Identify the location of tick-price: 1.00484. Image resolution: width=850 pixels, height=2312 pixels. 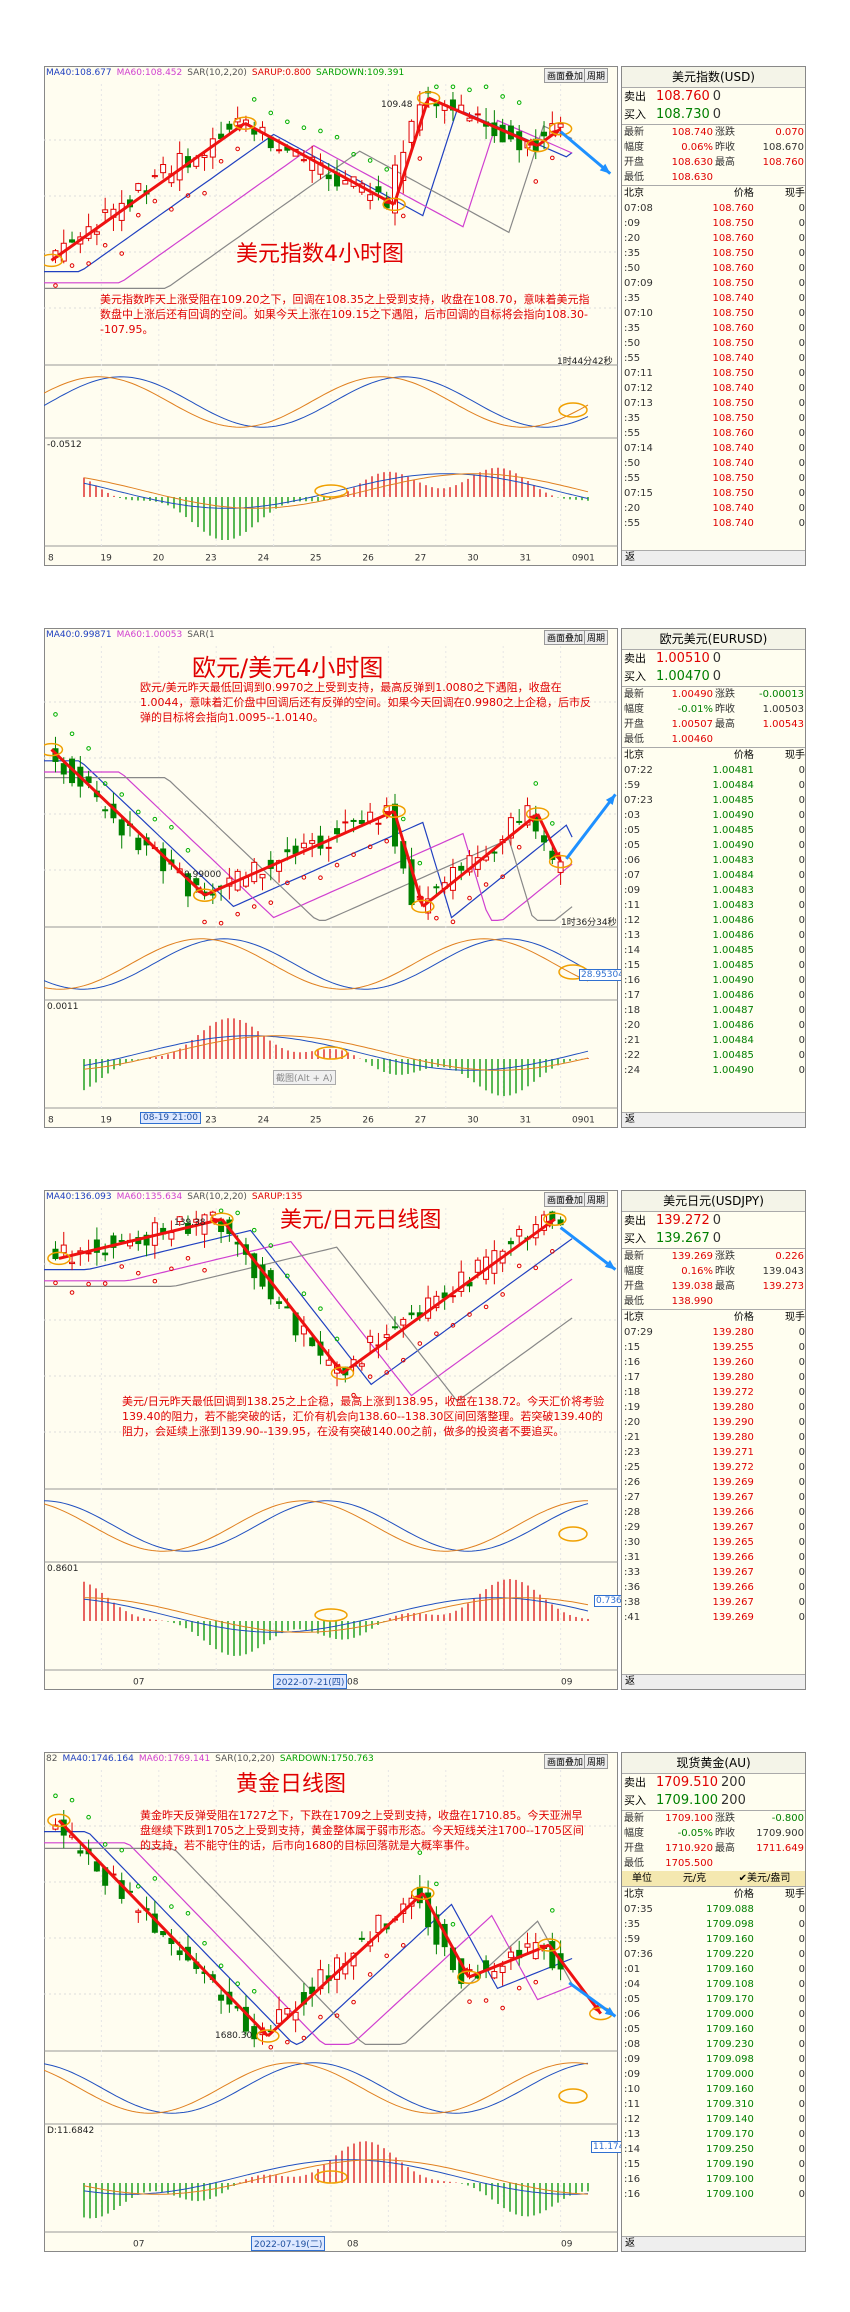
(733, 785).